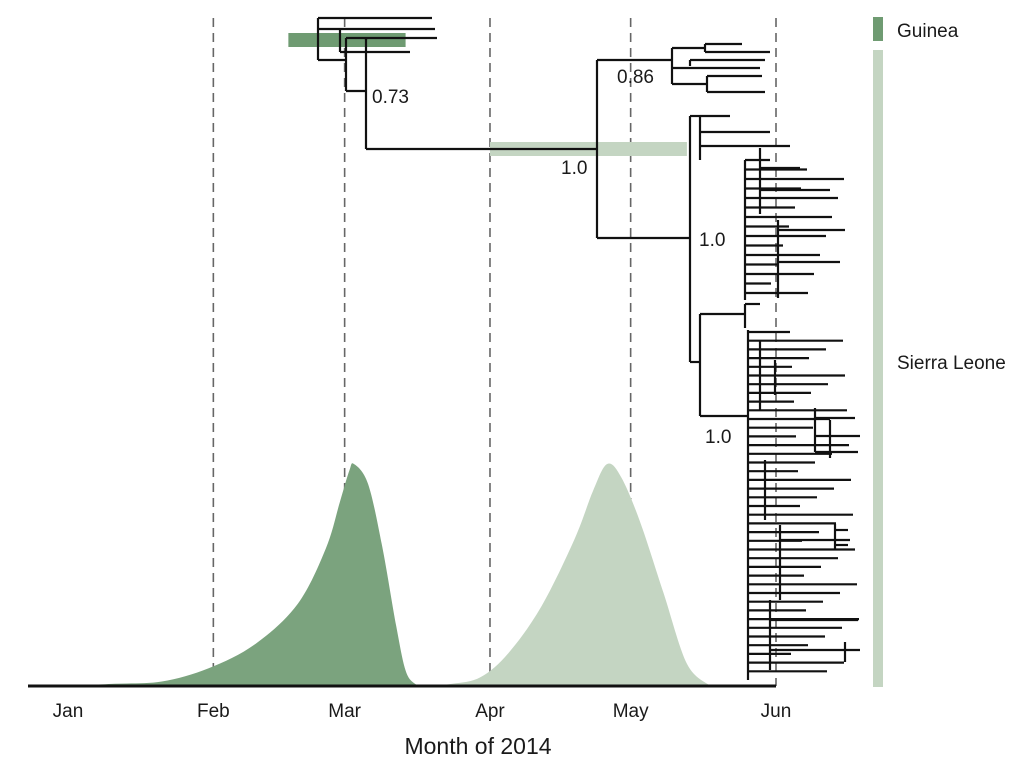  Describe the element at coordinates (939, 352) in the screenshot. I see `legend: Guinea Sierra Leone` at that location.